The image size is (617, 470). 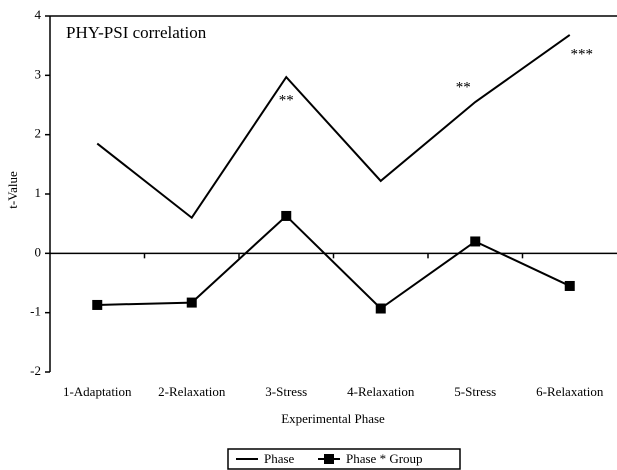 What do you see at coordinates (286, 391) in the screenshot?
I see `x-tick-label: 3-Stress` at bounding box center [286, 391].